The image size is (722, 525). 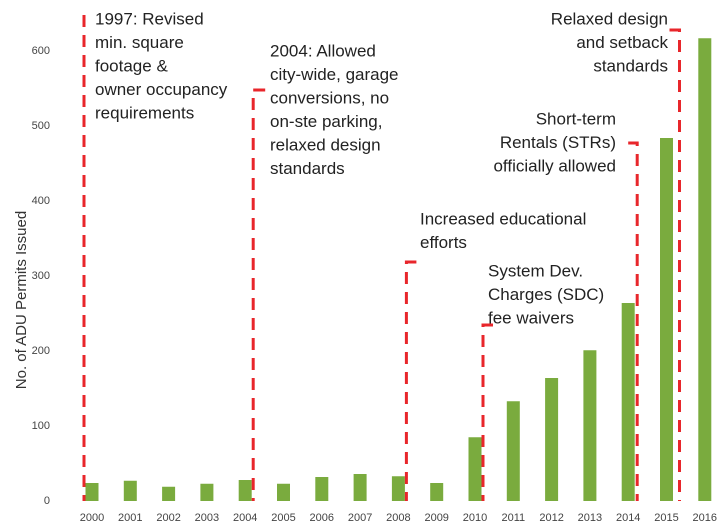 I want to click on x-tick-label: 2012, so click(x=551, y=518).